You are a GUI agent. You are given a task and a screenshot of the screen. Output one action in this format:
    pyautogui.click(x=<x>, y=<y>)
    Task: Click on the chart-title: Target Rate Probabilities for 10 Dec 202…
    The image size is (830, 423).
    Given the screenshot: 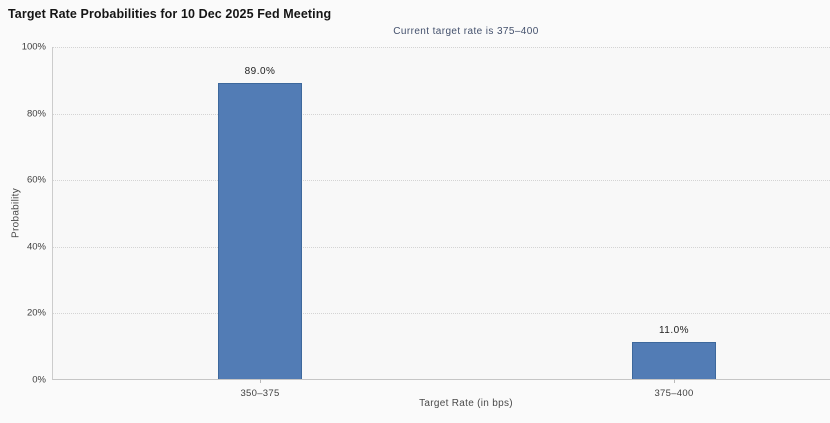 What is the action you would take?
    pyautogui.click(x=170, y=14)
    